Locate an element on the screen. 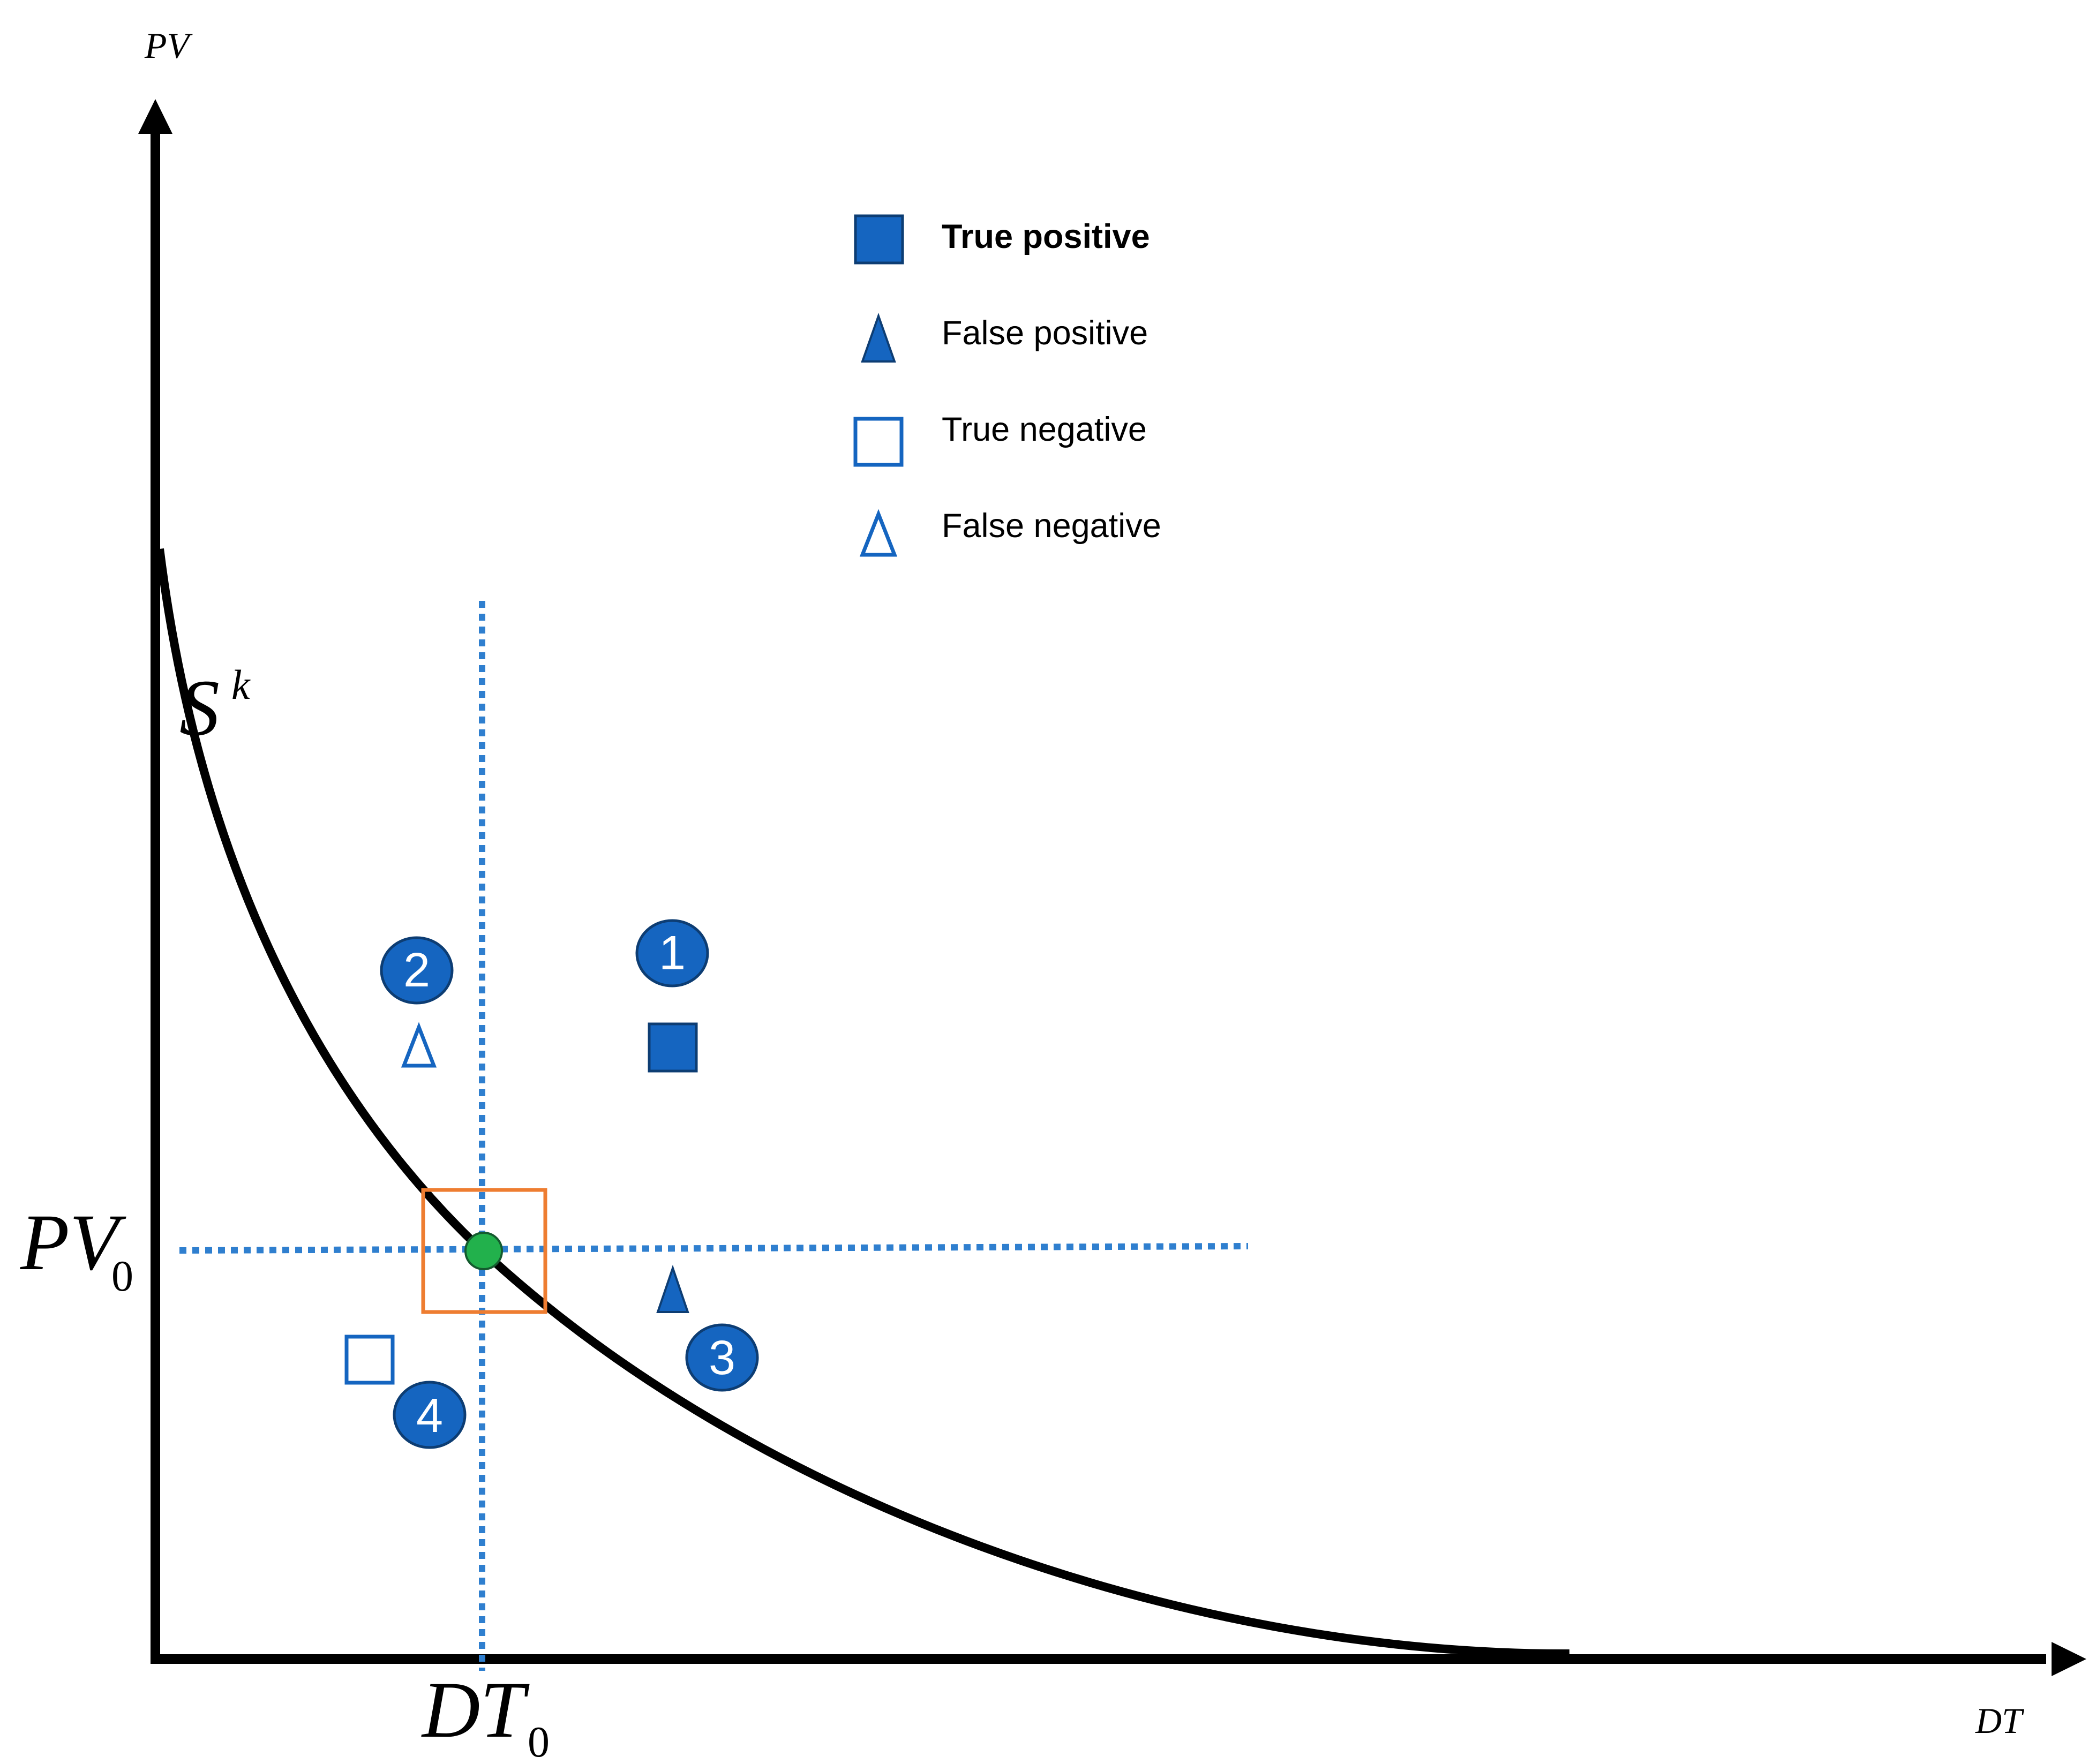 Image resolution: width=2096 pixels, height=1764 pixels. dt0-label: DT is located at coordinates (475, 1709).